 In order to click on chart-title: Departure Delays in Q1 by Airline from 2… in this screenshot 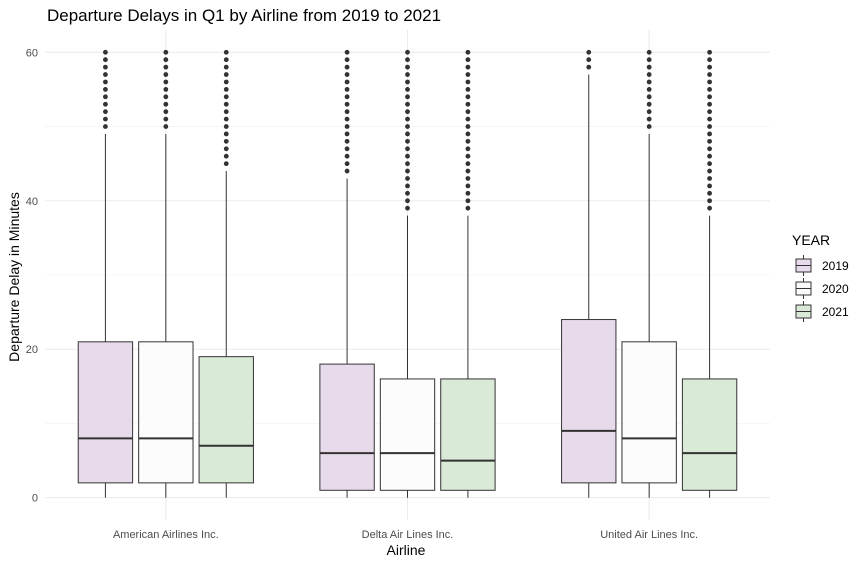, I will do `click(244, 15)`.